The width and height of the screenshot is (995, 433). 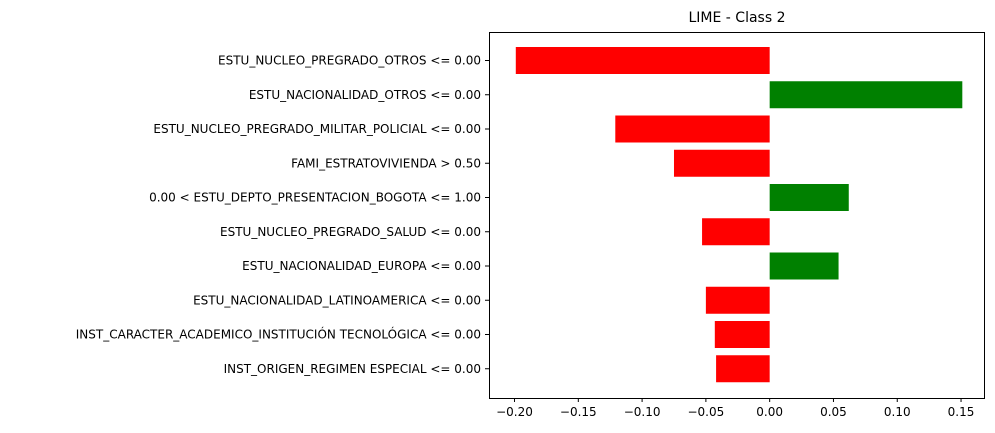 What do you see at coordinates (352, 369) in the screenshot?
I see `y-tick-label: INST_ORIGEN_REGIMEN ESPECIAL <= 0.00` at bounding box center [352, 369].